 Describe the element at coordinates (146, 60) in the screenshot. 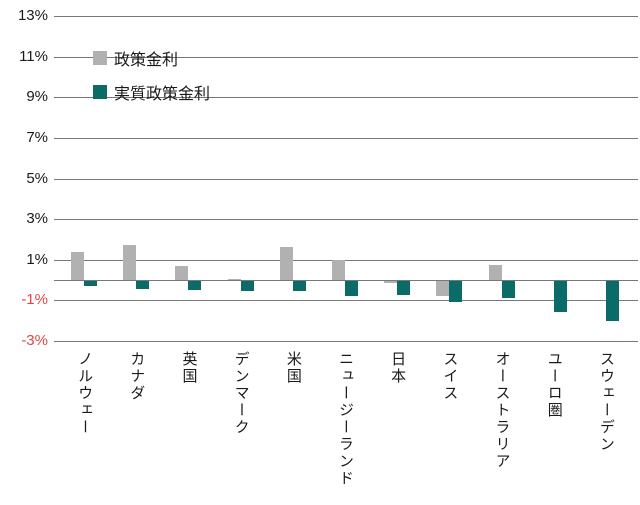

I see `legend-label-policy-rate: 政策金利` at that location.